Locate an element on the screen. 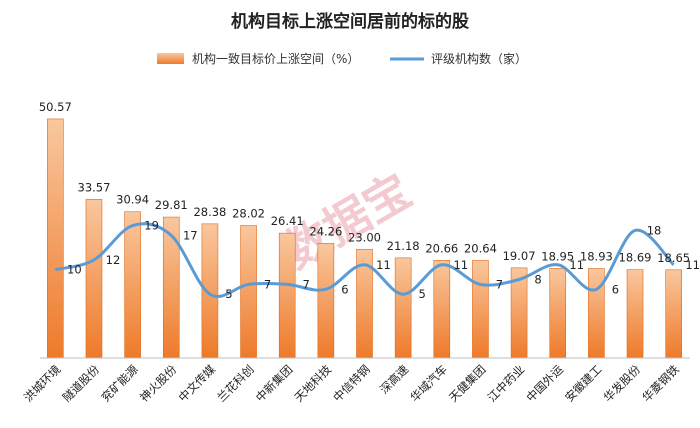 Image resolution: width=700 pixels, height=428 pixels. category-label: 神火股份 is located at coordinates (158, 383).